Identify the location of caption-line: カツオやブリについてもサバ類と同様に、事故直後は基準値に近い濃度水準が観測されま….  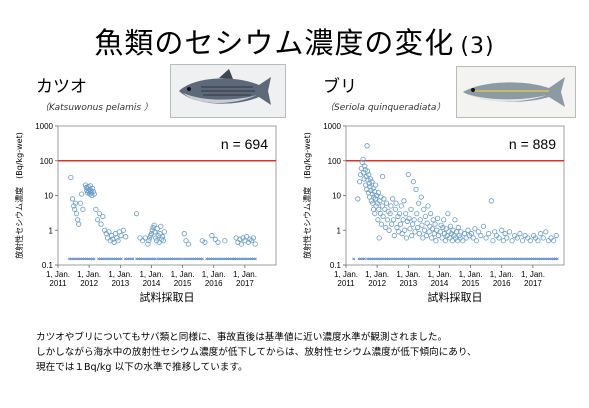
(242, 337).